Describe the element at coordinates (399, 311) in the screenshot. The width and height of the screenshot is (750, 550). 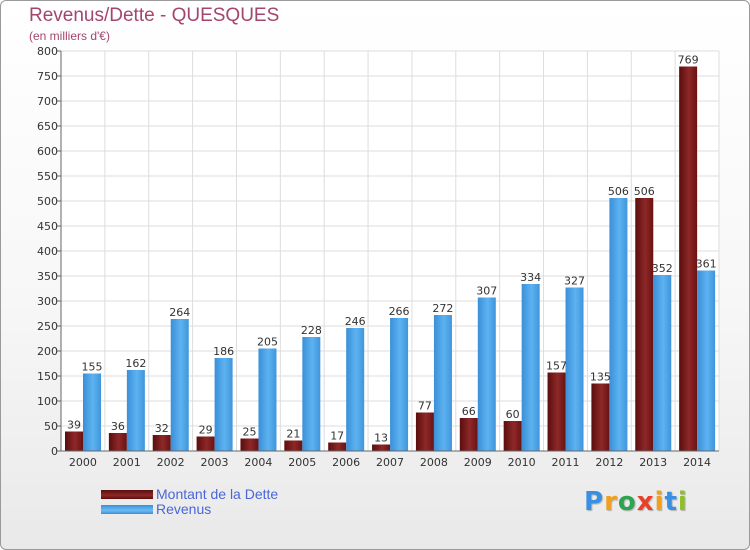
I see `data-label-revenue: 266` at that location.